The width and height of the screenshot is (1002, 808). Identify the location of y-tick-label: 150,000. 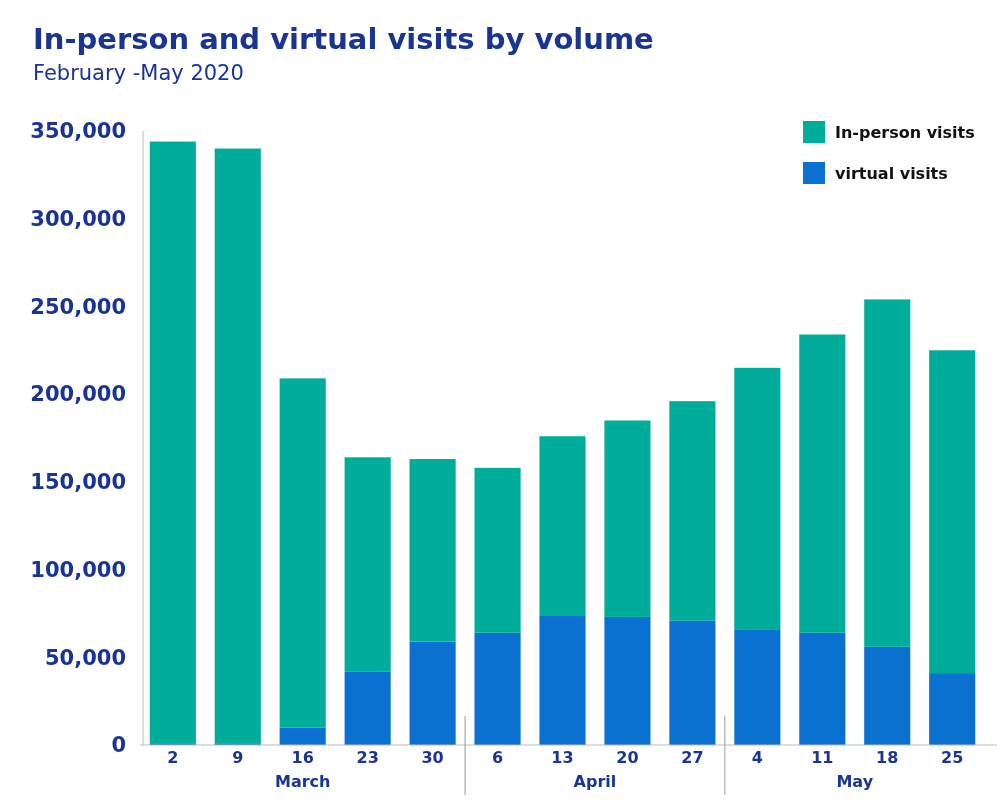
(78, 482).